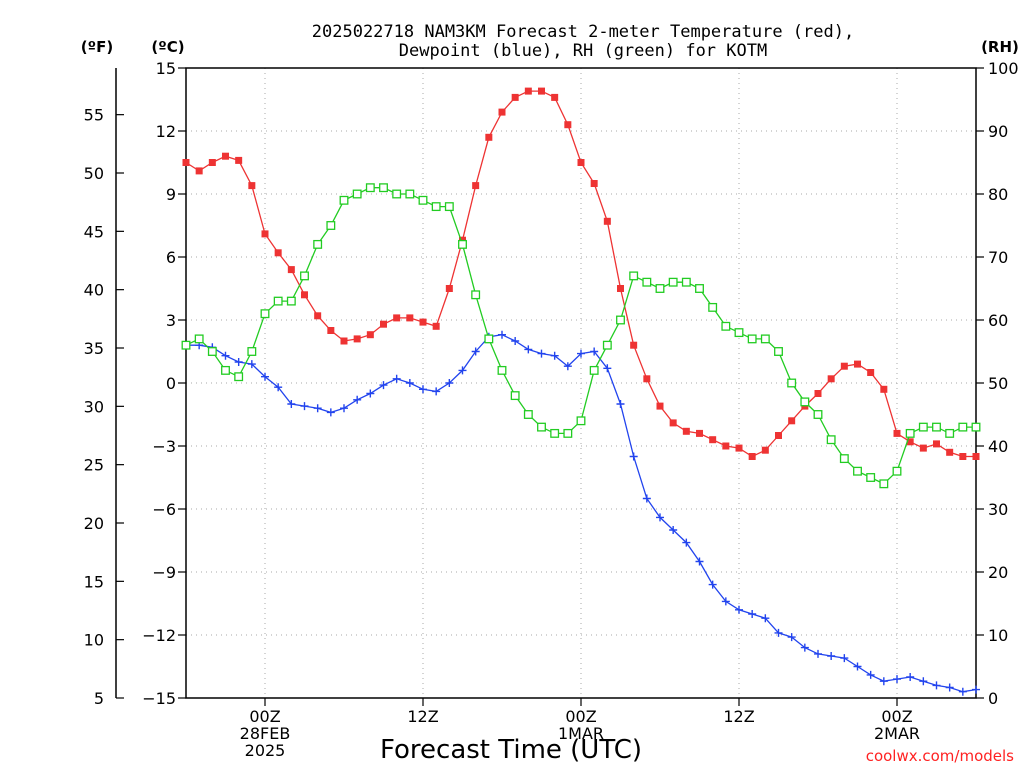 The height and width of the screenshot is (768, 1024). What do you see at coordinates (422, 716) in the screenshot?
I see `x-tick-label: 12Z` at bounding box center [422, 716].